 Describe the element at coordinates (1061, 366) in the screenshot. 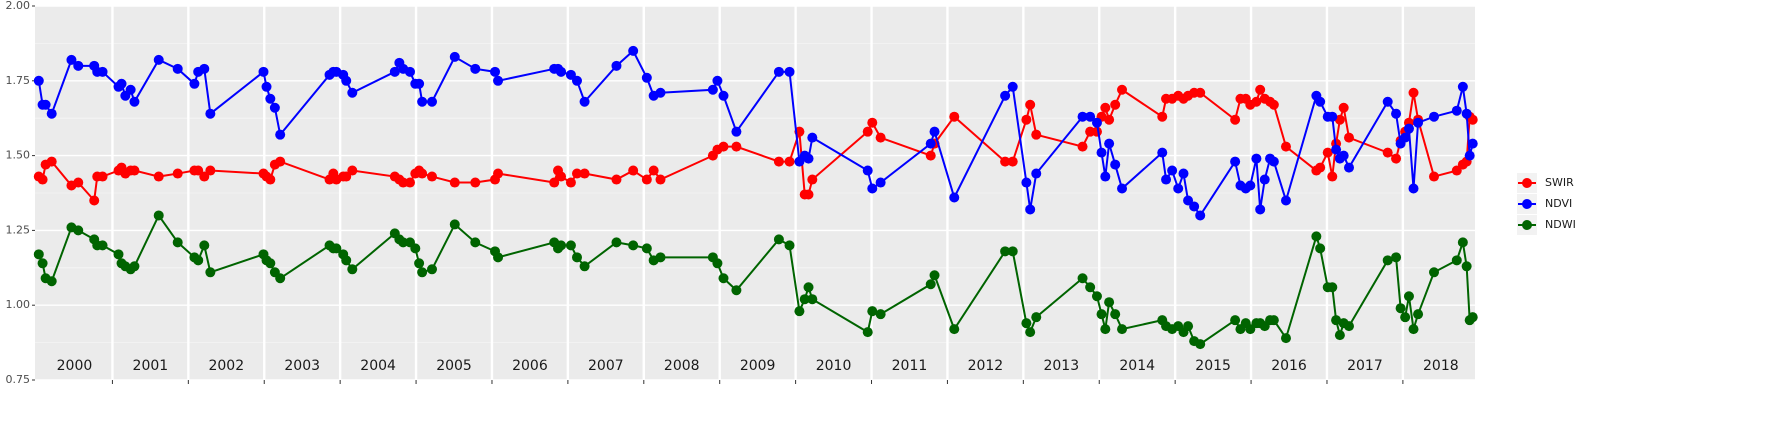

I see `year-label: 2013` at that location.